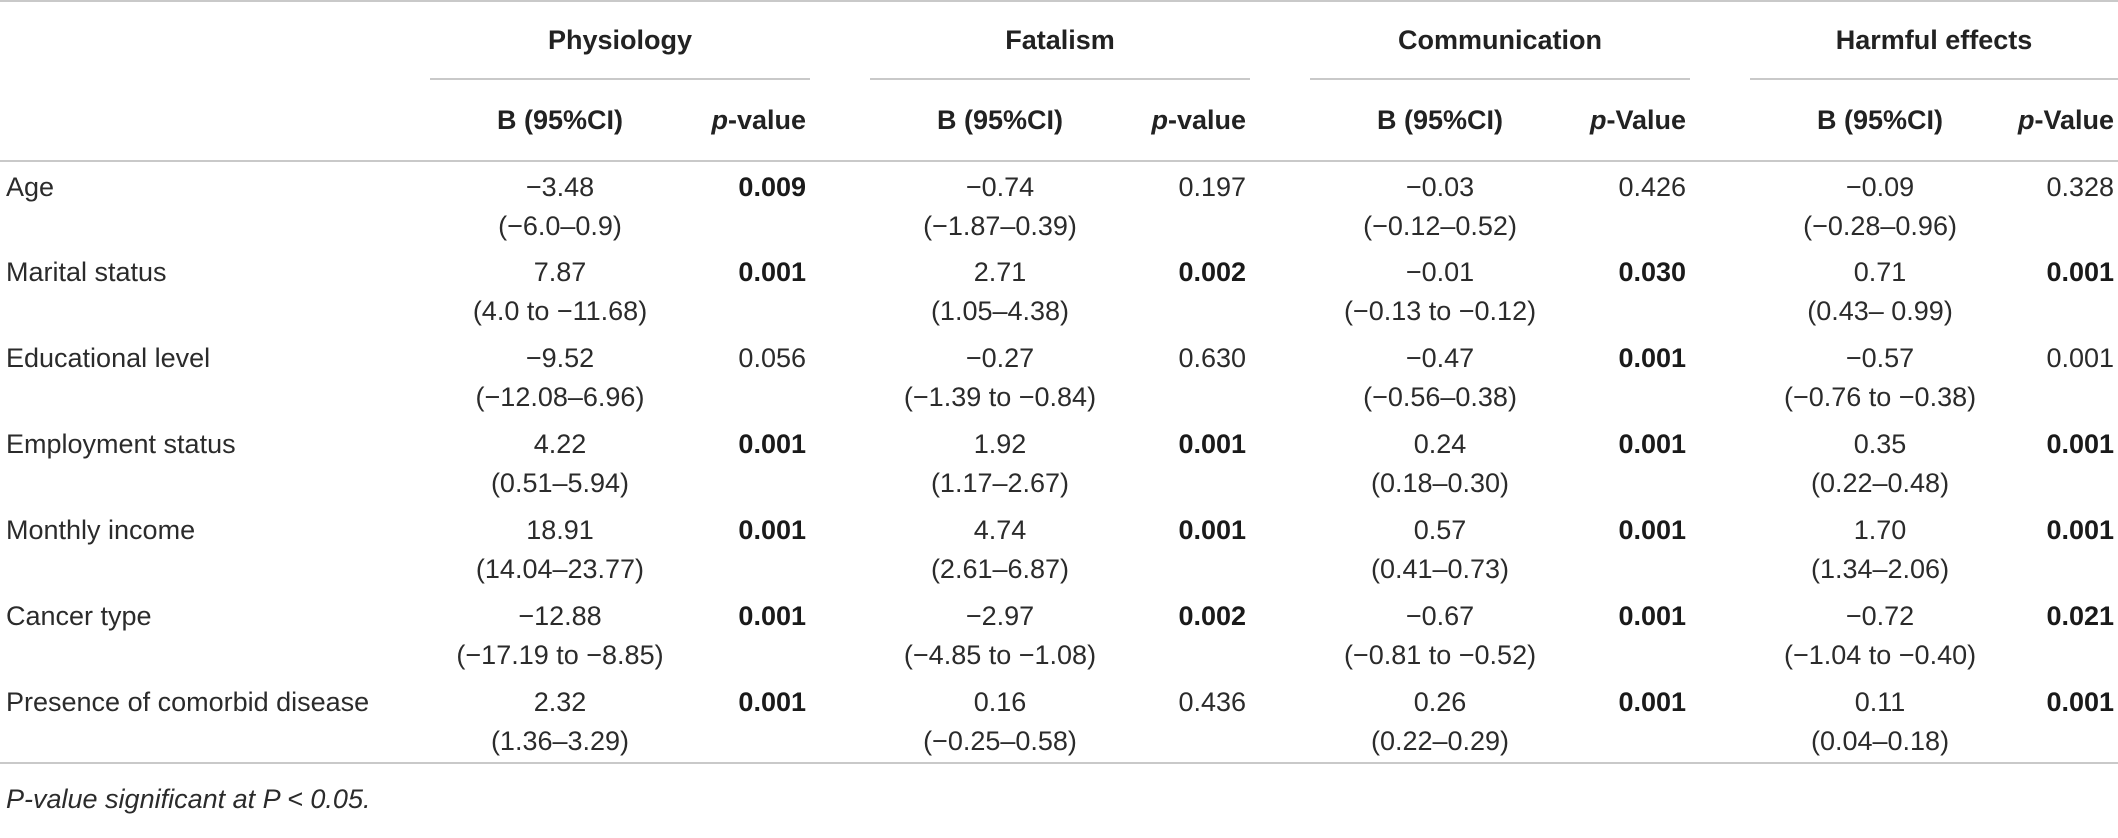 This screenshot has width=2118, height=838. What do you see at coordinates (1000, 616) in the screenshot?
I see `estimate-value: −2.97` at bounding box center [1000, 616].